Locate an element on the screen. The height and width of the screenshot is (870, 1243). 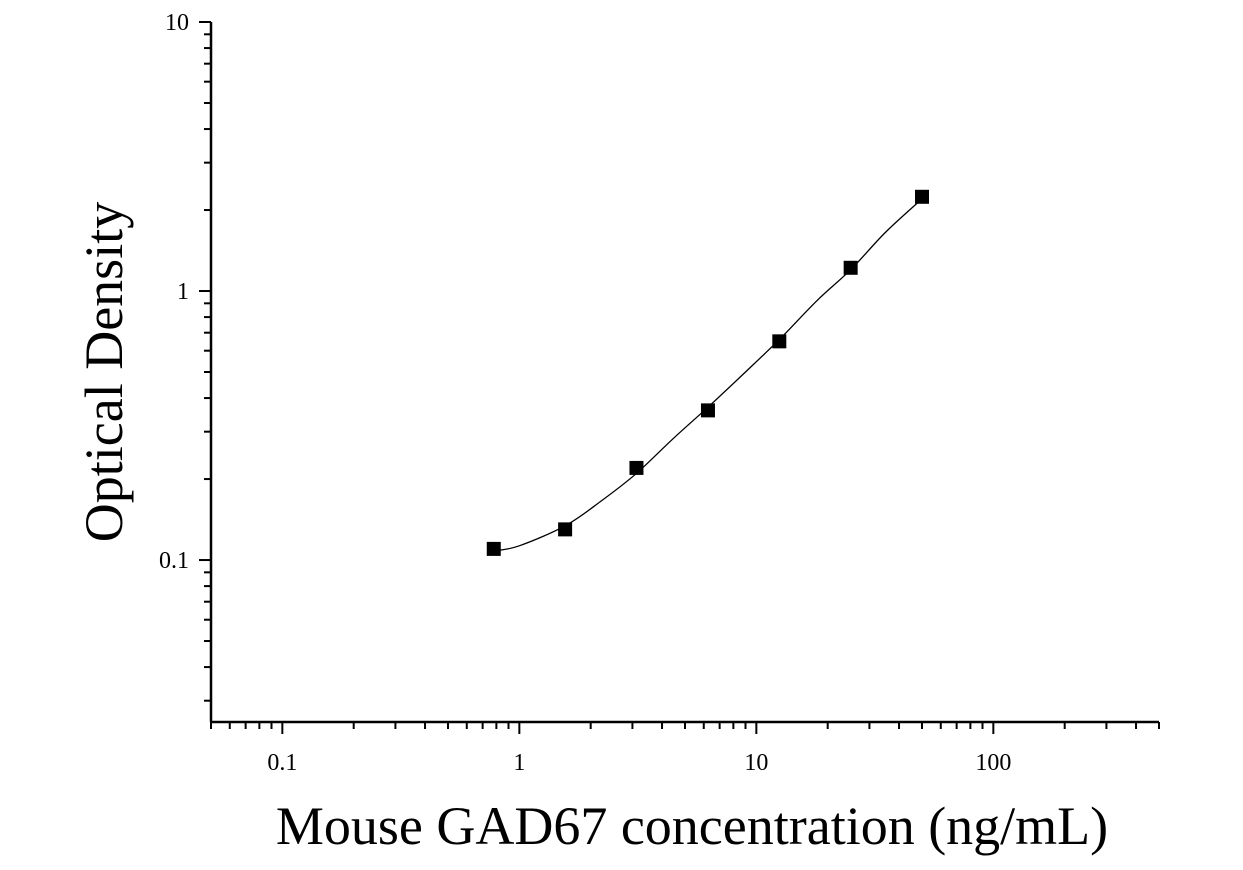
y-axis-title: Optical Density is located at coordinates (104, 372).